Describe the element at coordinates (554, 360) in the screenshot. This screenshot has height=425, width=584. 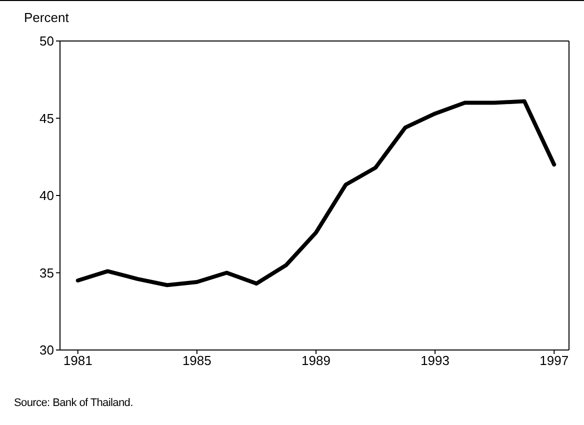
I see `x-tick-label: 1997` at that location.